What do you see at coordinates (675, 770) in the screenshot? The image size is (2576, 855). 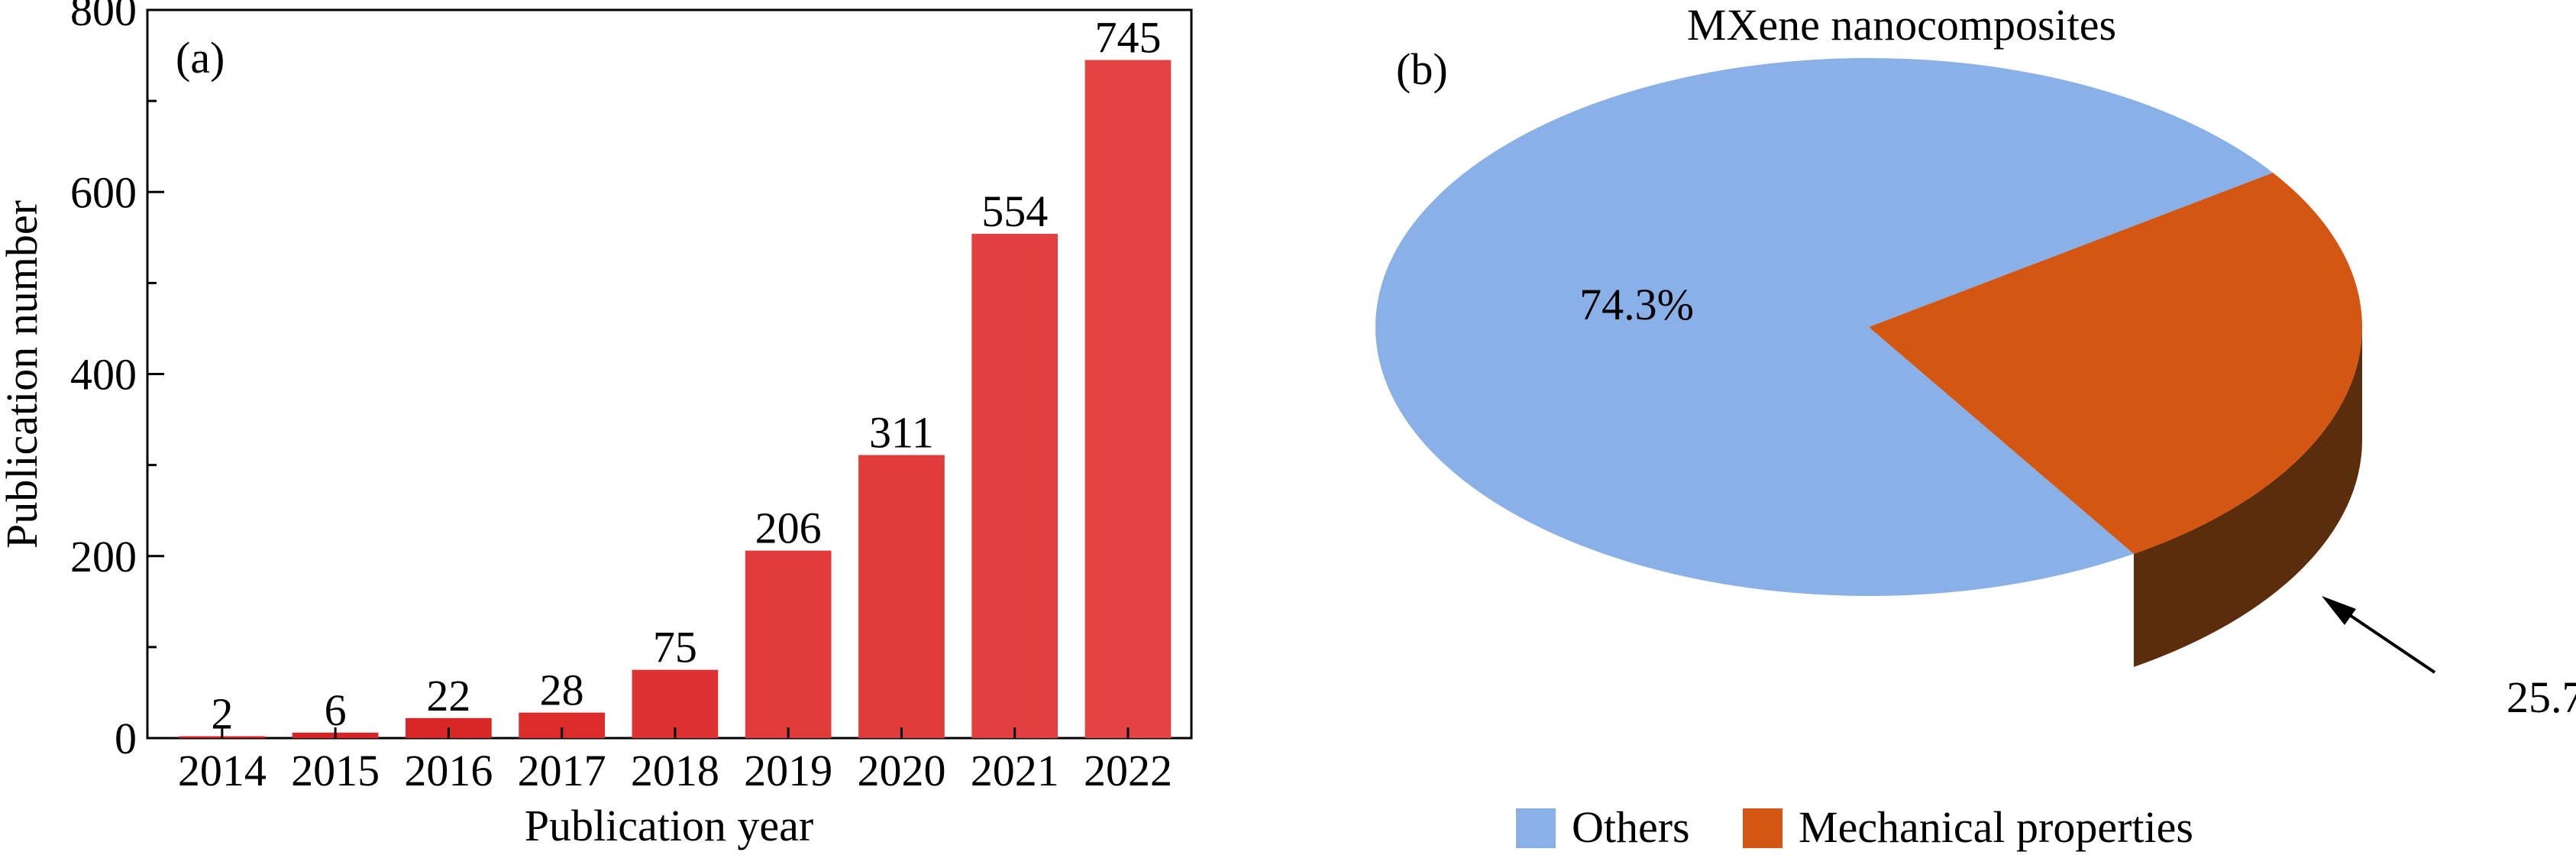 I see `x-tick-label: 2018` at bounding box center [675, 770].